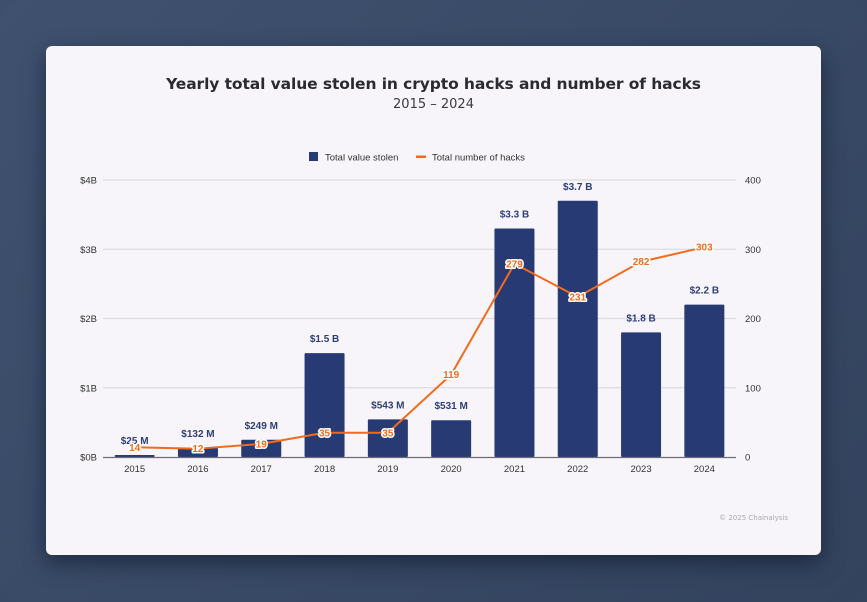  I want to click on x-tick-label: 2019, so click(387, 469).